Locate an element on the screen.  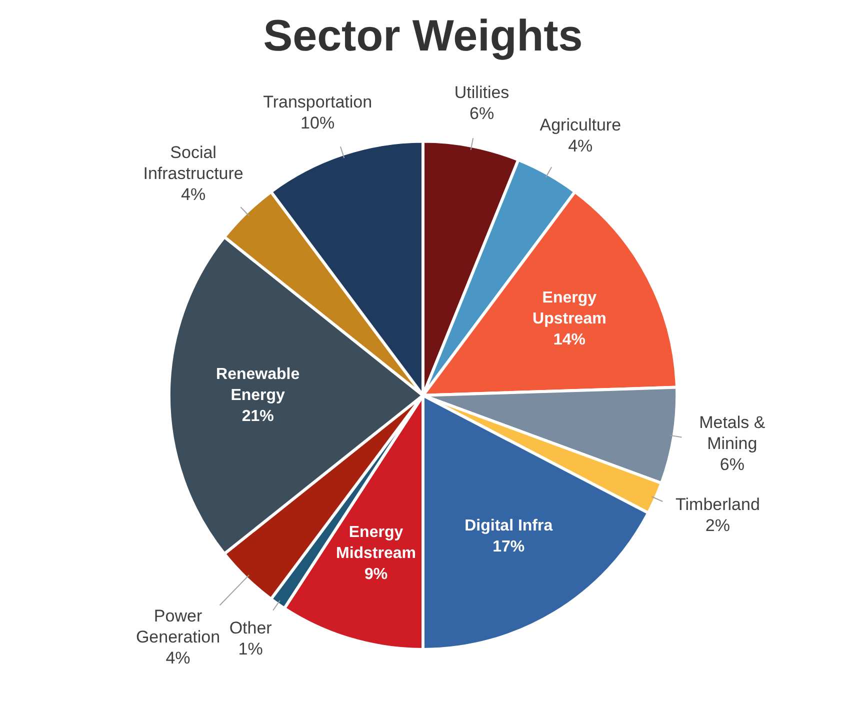
data-label: 21% is located at coordinates (258, 416).